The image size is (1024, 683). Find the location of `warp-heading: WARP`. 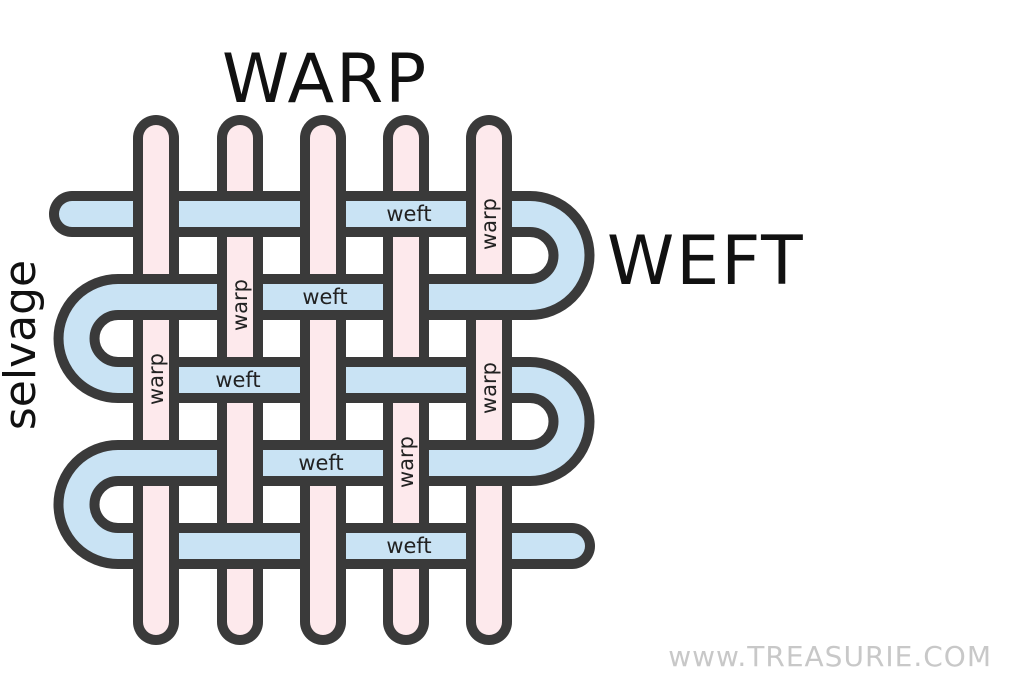

warp-heading: WARP is located at coordinates (325, 79).